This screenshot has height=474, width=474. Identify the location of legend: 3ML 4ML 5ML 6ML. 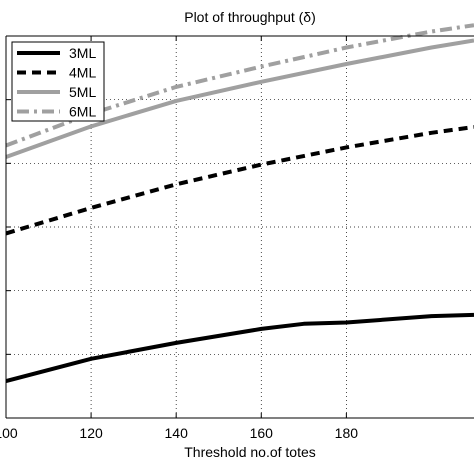
(58, 81).